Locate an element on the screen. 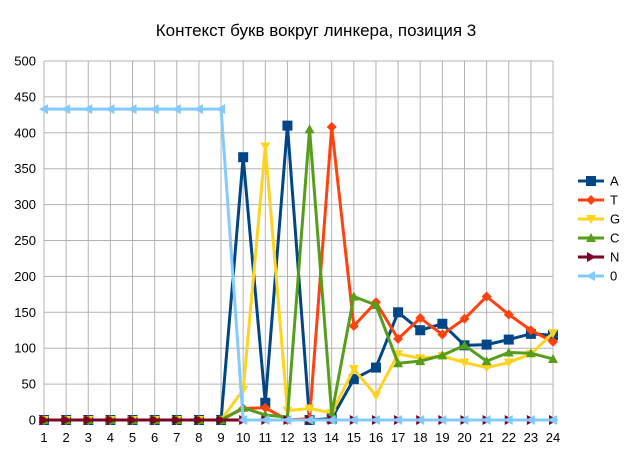  x-tick-label: 23 is located at coordinates (531, 437).